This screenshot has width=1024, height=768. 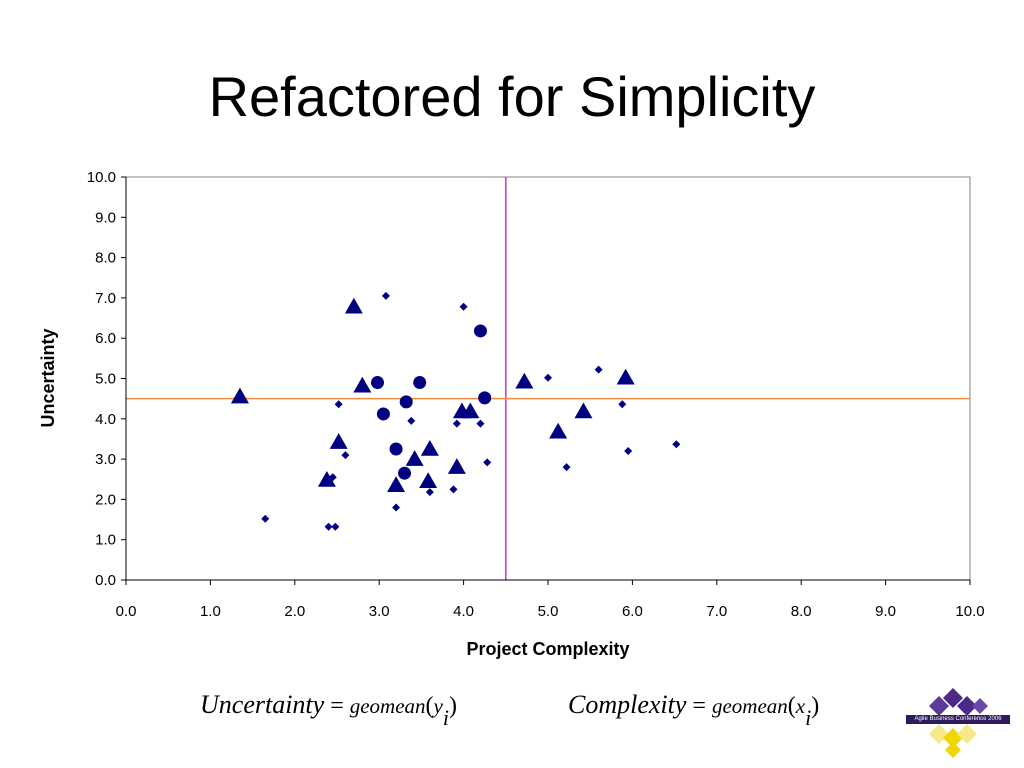 What do you see at coordinates (105, 580) in the screenshot?
I see `y-tick-label: 0.0` at bounding box center [105, 580].